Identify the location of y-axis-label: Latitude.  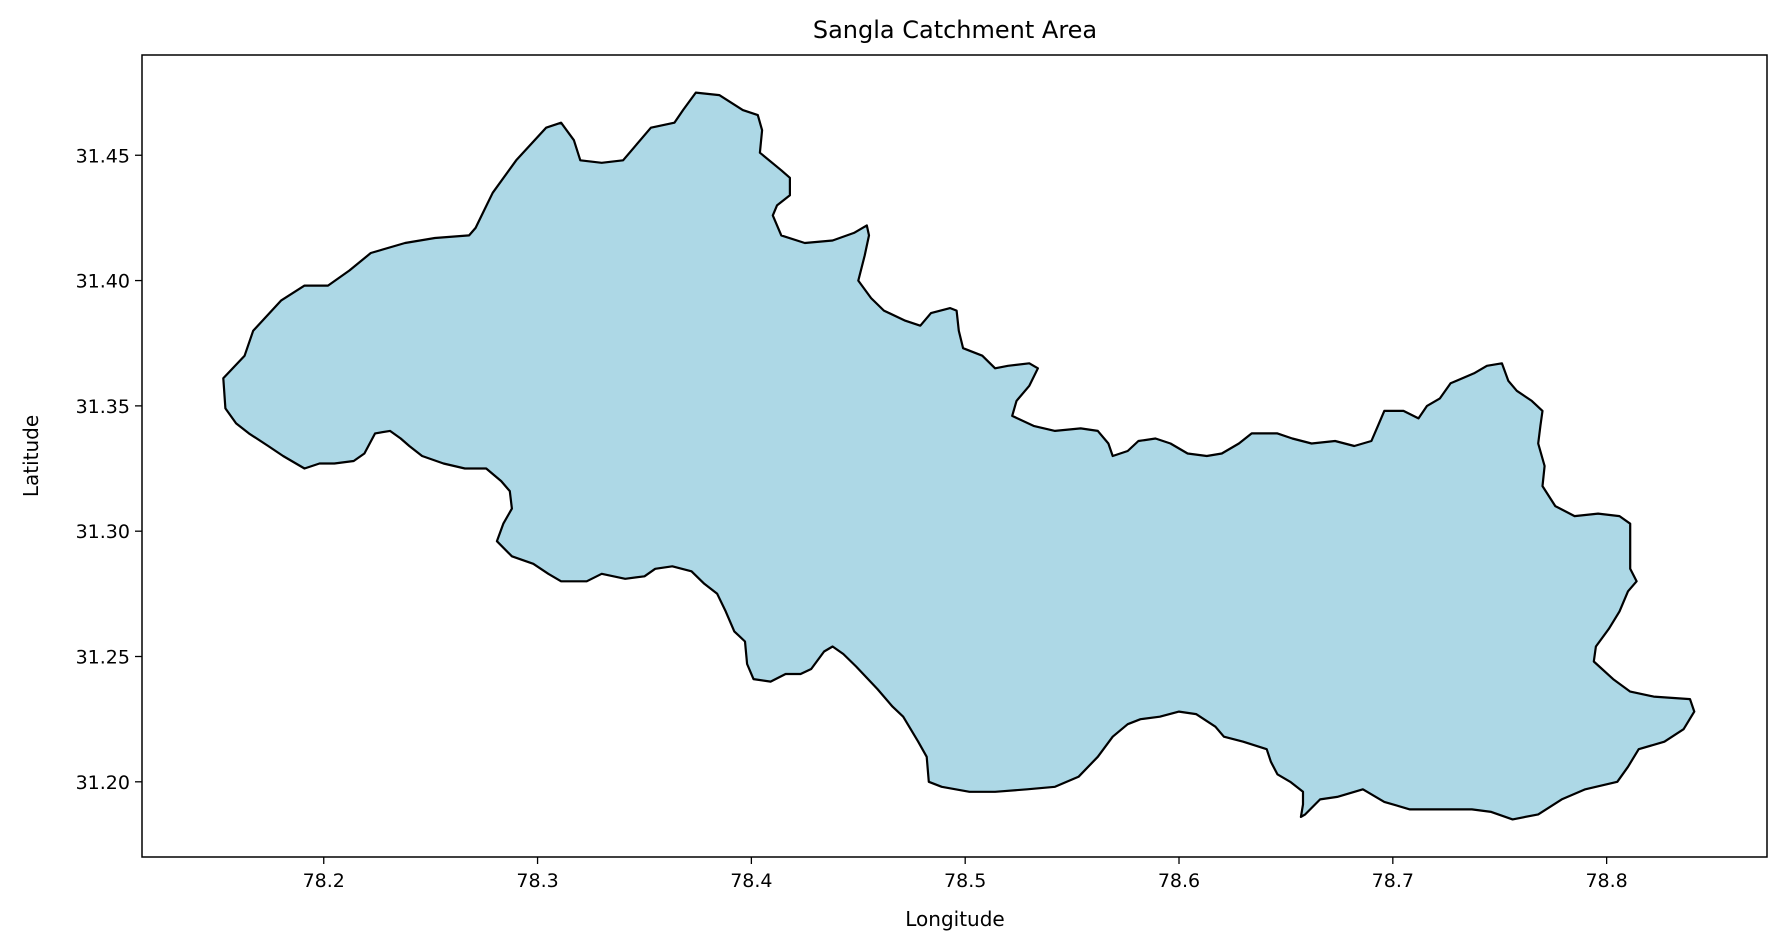
(31, 456).